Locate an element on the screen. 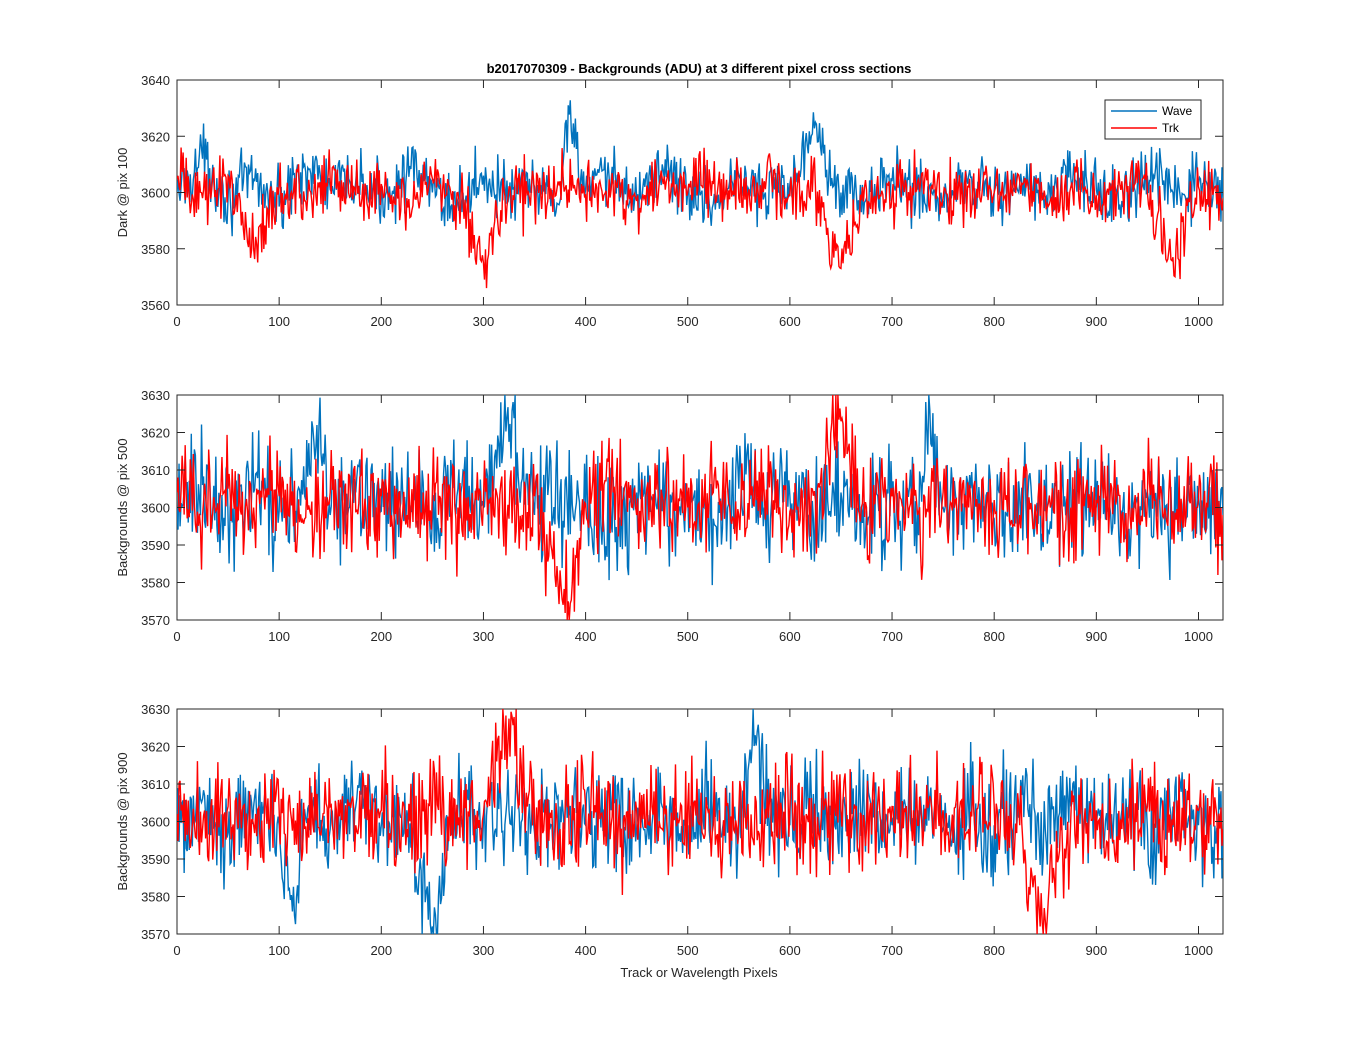  y-tick-label: 3560 is located at coordinates (155, 305).